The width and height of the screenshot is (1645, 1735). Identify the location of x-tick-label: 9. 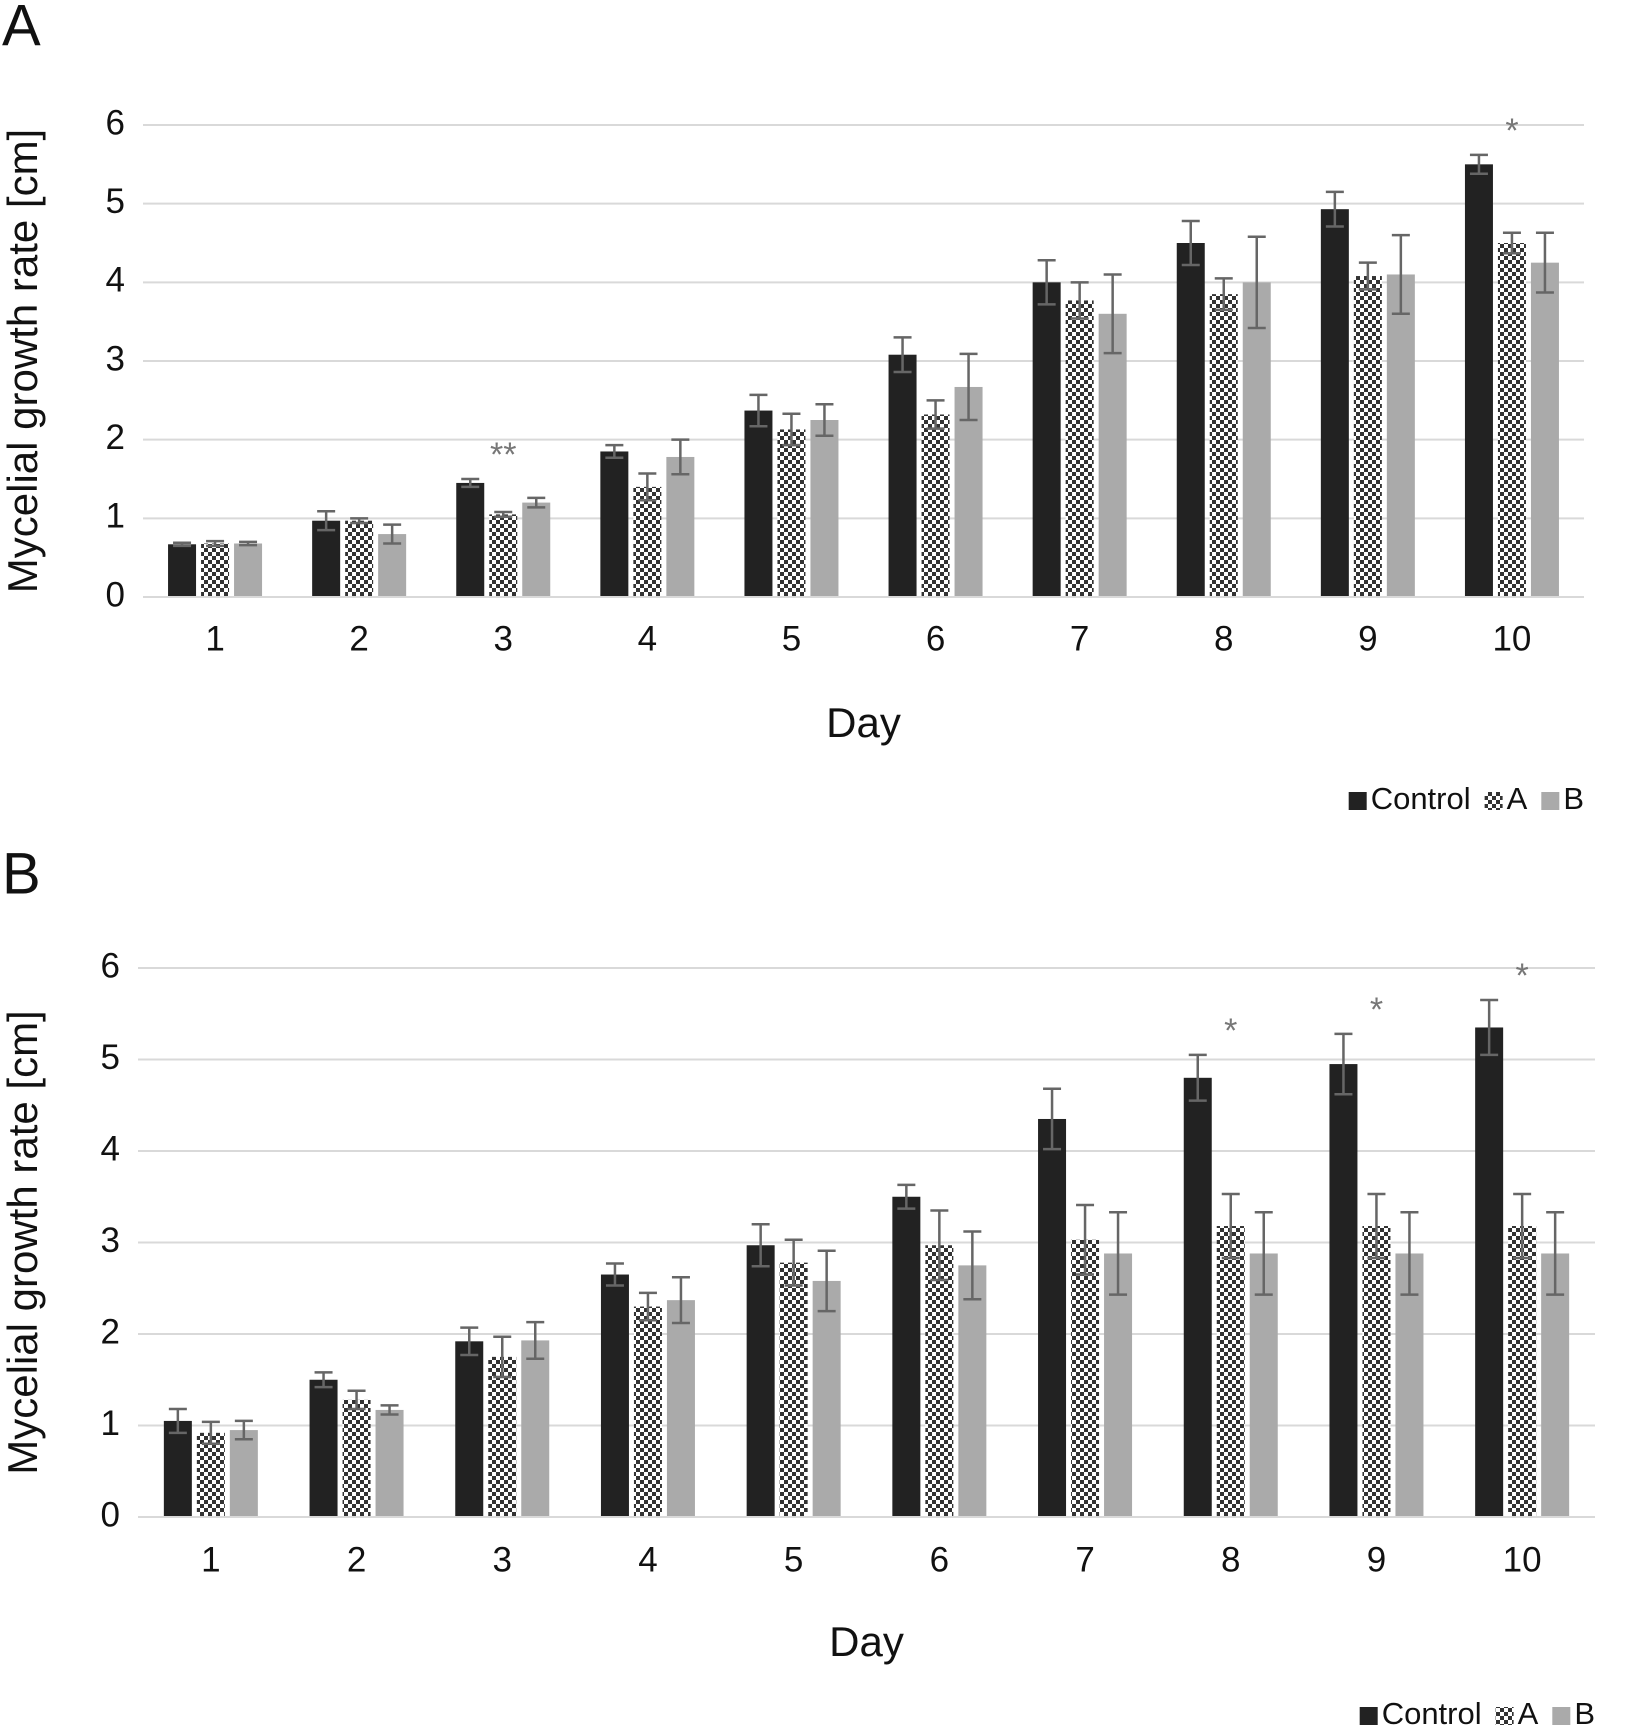
(1376, 1559).